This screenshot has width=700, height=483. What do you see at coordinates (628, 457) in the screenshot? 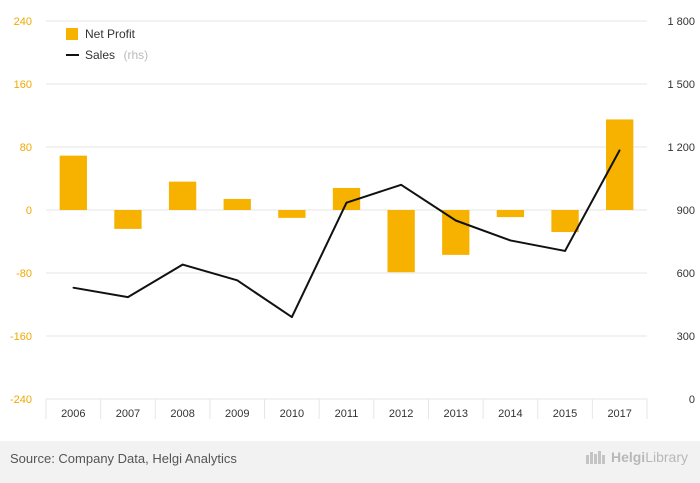
I see `logo-text-helgi: Helgi` at bounding box center [628, 457].